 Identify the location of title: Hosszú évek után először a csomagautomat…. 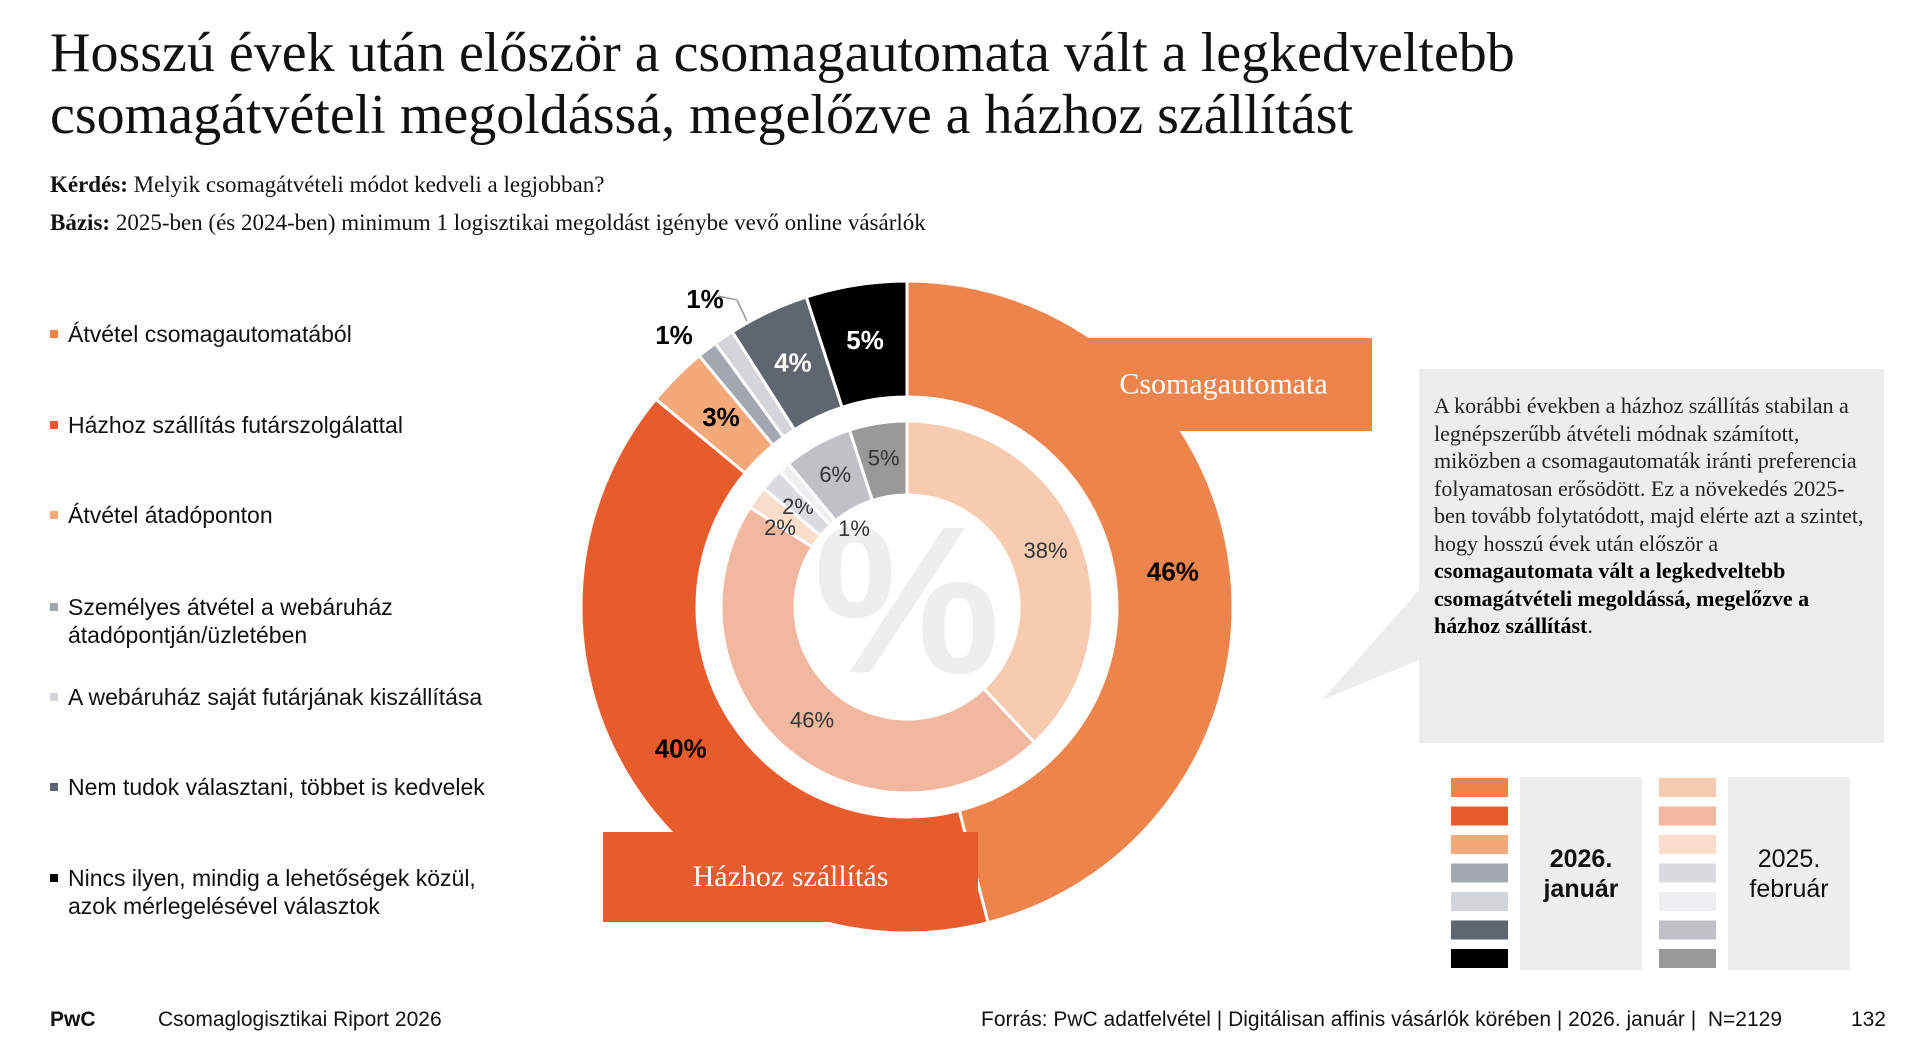
(782, 84).